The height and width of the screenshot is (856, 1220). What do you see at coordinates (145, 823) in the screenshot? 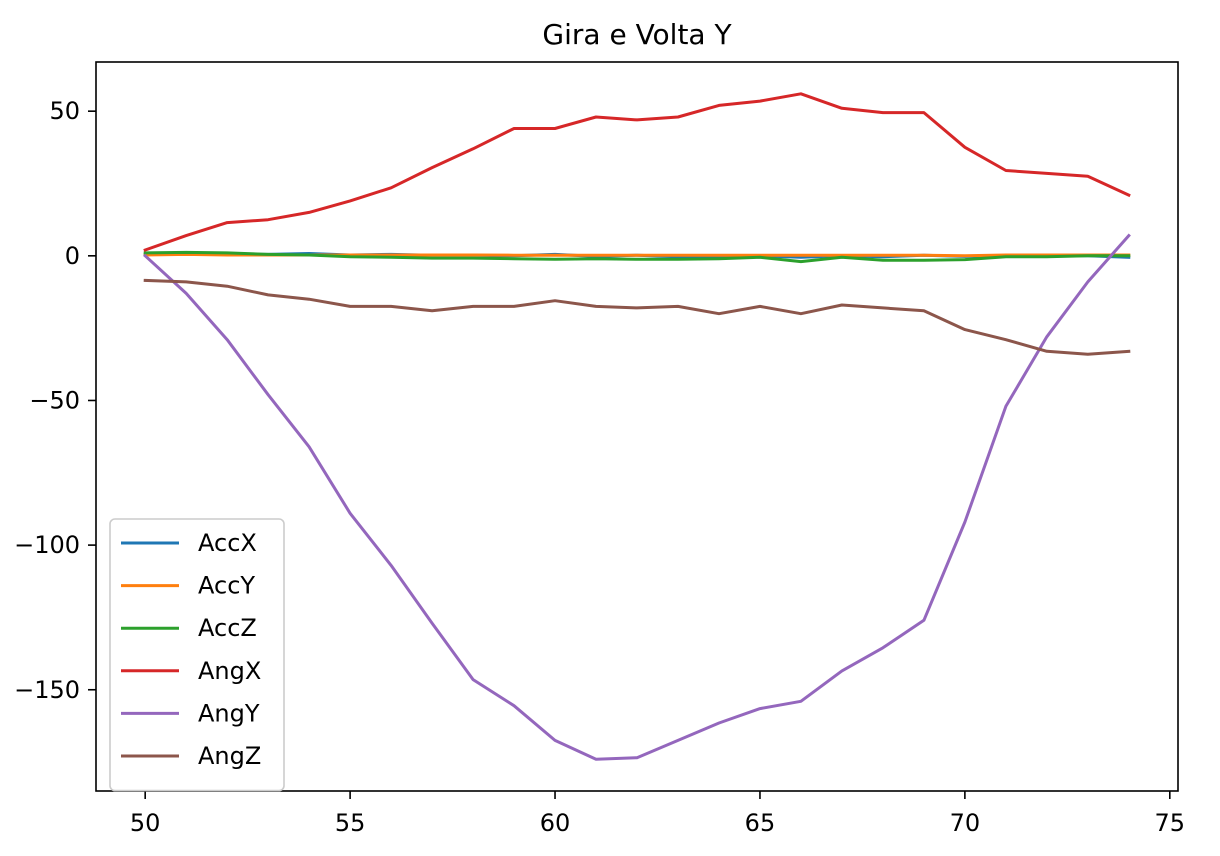
I see `x-tick-label: 50` at bounding box center [145, 823].